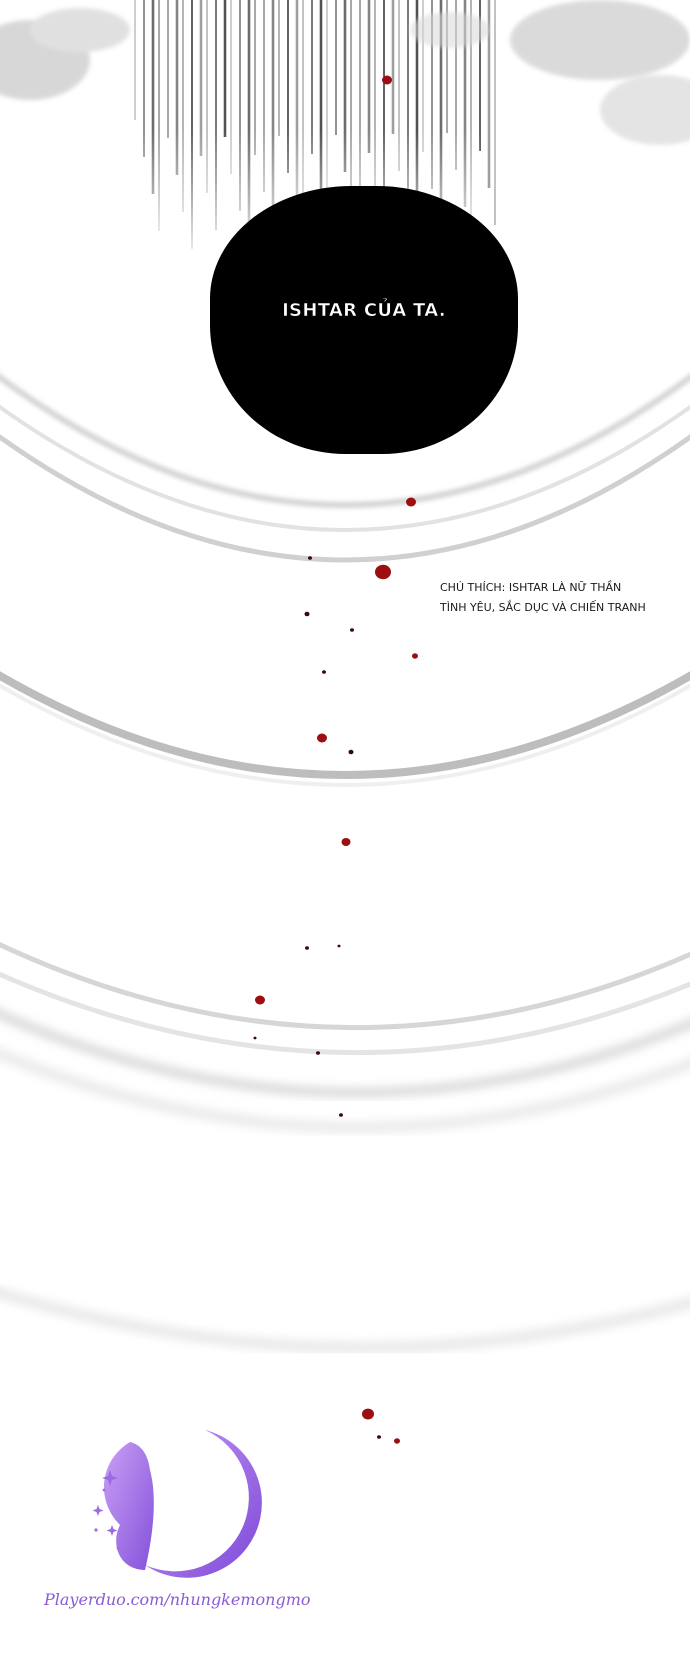 The image size is (690, 1671). Describe the element at coordinates (177, 1504) in the screenshot. I see `butterfly-moon-logo-icon` at that location.